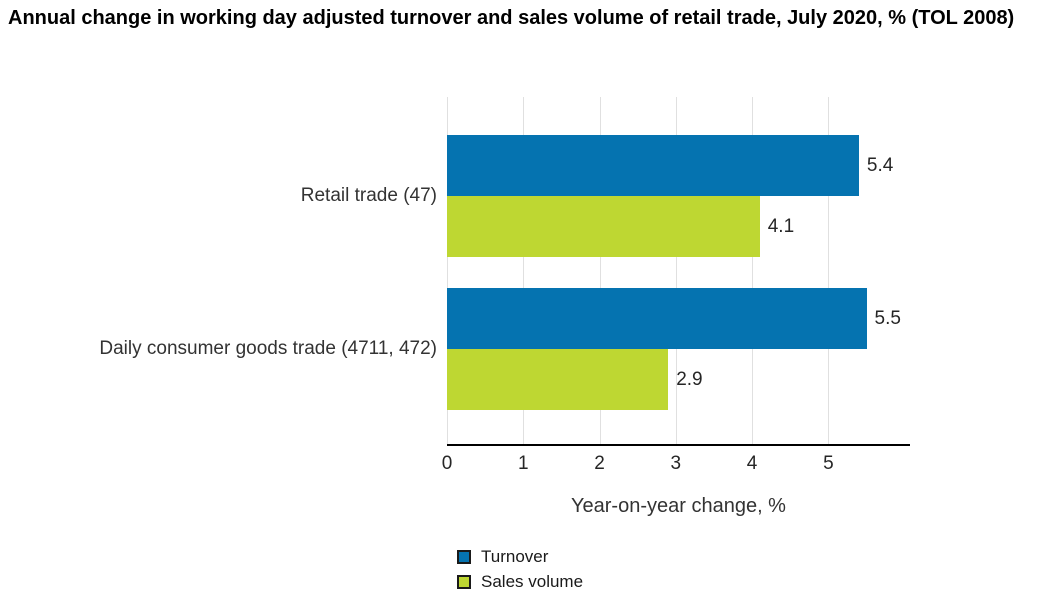  I want to click on legend: Turnover Sales volume, so click(520, 569).